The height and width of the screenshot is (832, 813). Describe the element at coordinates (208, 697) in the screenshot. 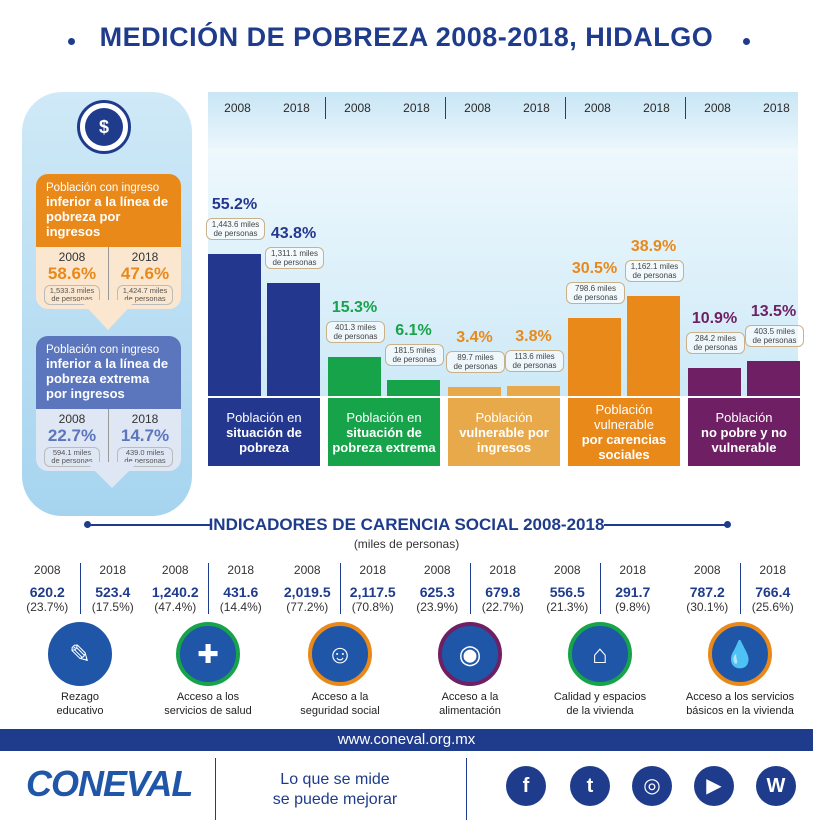

I see `indicator-label-1: Acceso a los` at that location.